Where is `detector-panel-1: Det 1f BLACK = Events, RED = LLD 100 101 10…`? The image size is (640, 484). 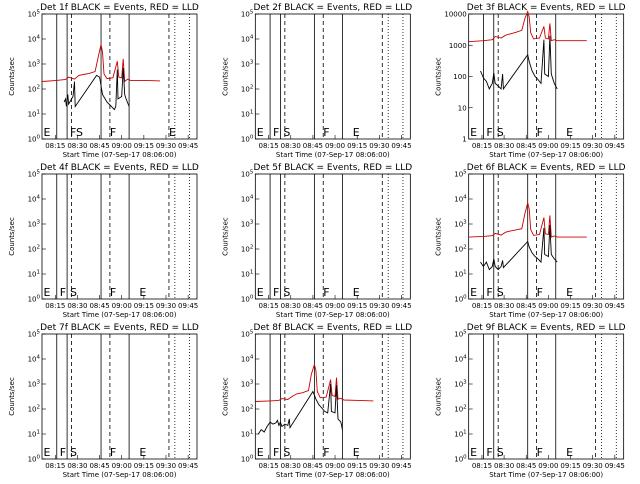
detector-panel-1: Det 1f BLACK = Events, RED = LLD 100 101 10… is located at coordinates (103, 81).